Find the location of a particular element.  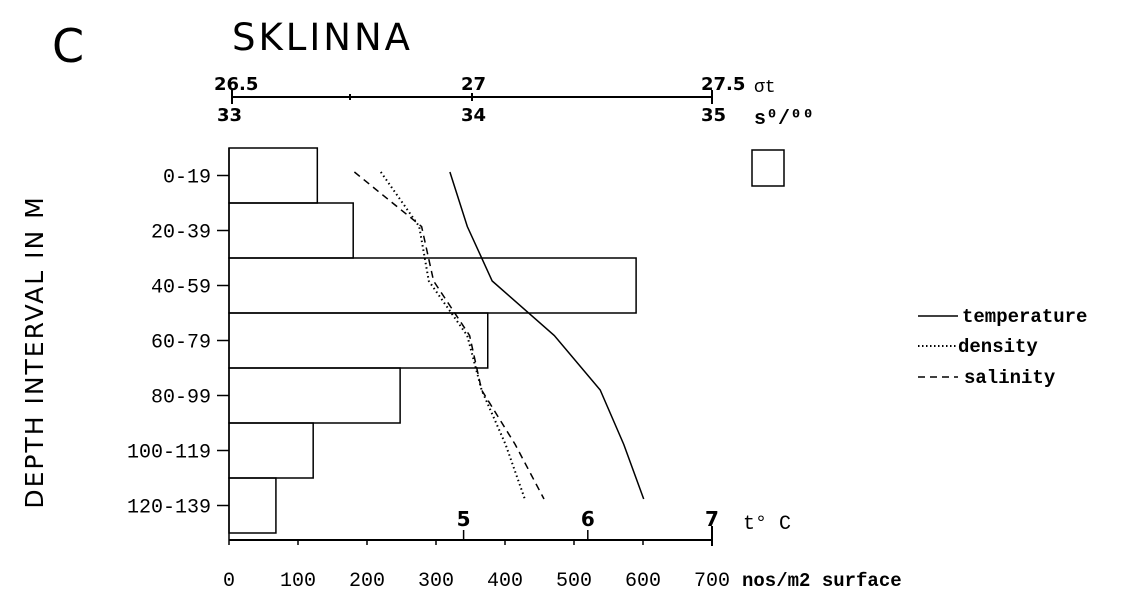

temperature-line is located at coordinates (547, 335).